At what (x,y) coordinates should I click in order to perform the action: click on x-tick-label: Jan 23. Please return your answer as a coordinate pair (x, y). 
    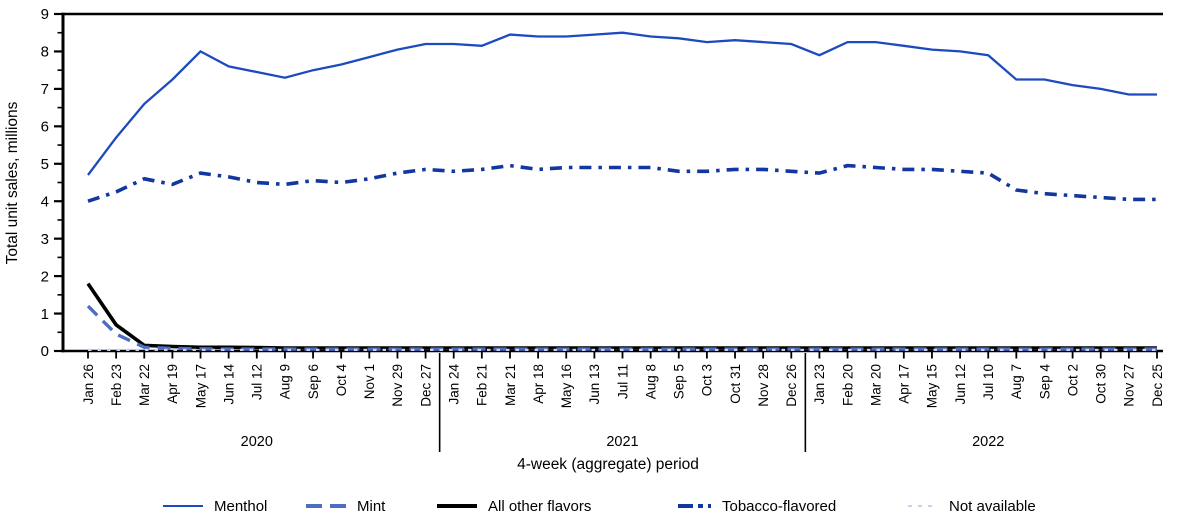
    Looking at the image, I should click on (819, 384).